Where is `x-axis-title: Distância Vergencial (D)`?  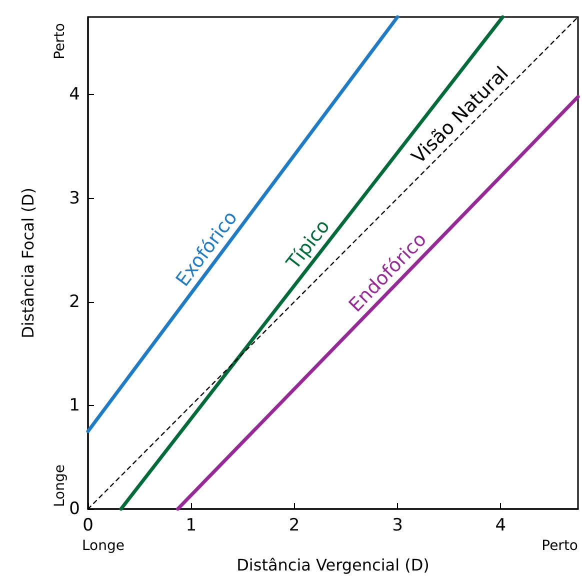 x-axis-title: Distância Vergencial (D) is located at coordinates (333, 565).